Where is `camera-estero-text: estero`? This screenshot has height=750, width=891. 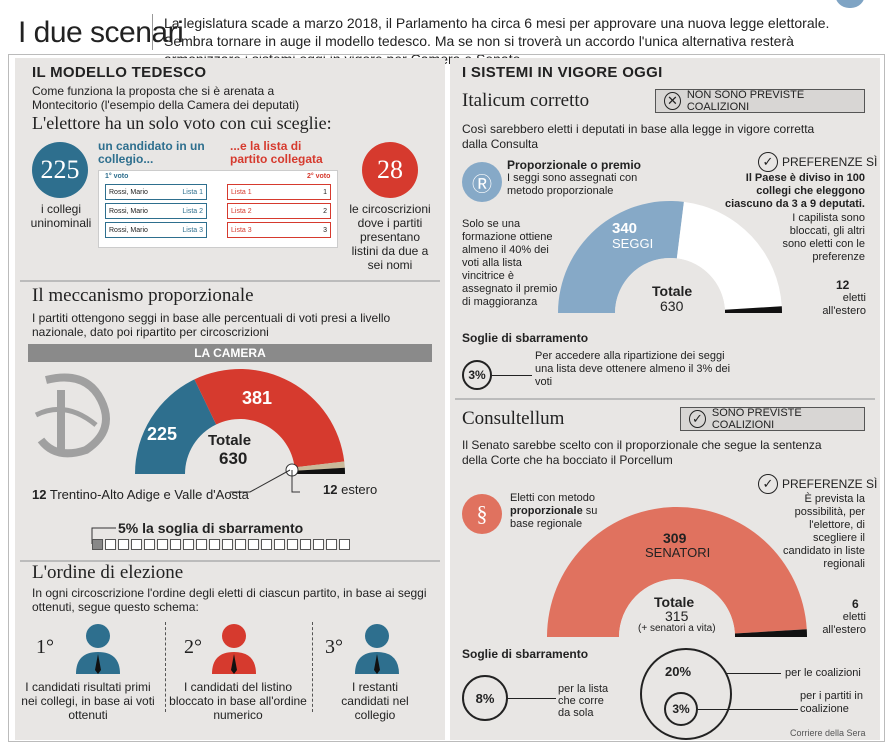 camera-estero-text: estero is located at coordinates (359, 489).